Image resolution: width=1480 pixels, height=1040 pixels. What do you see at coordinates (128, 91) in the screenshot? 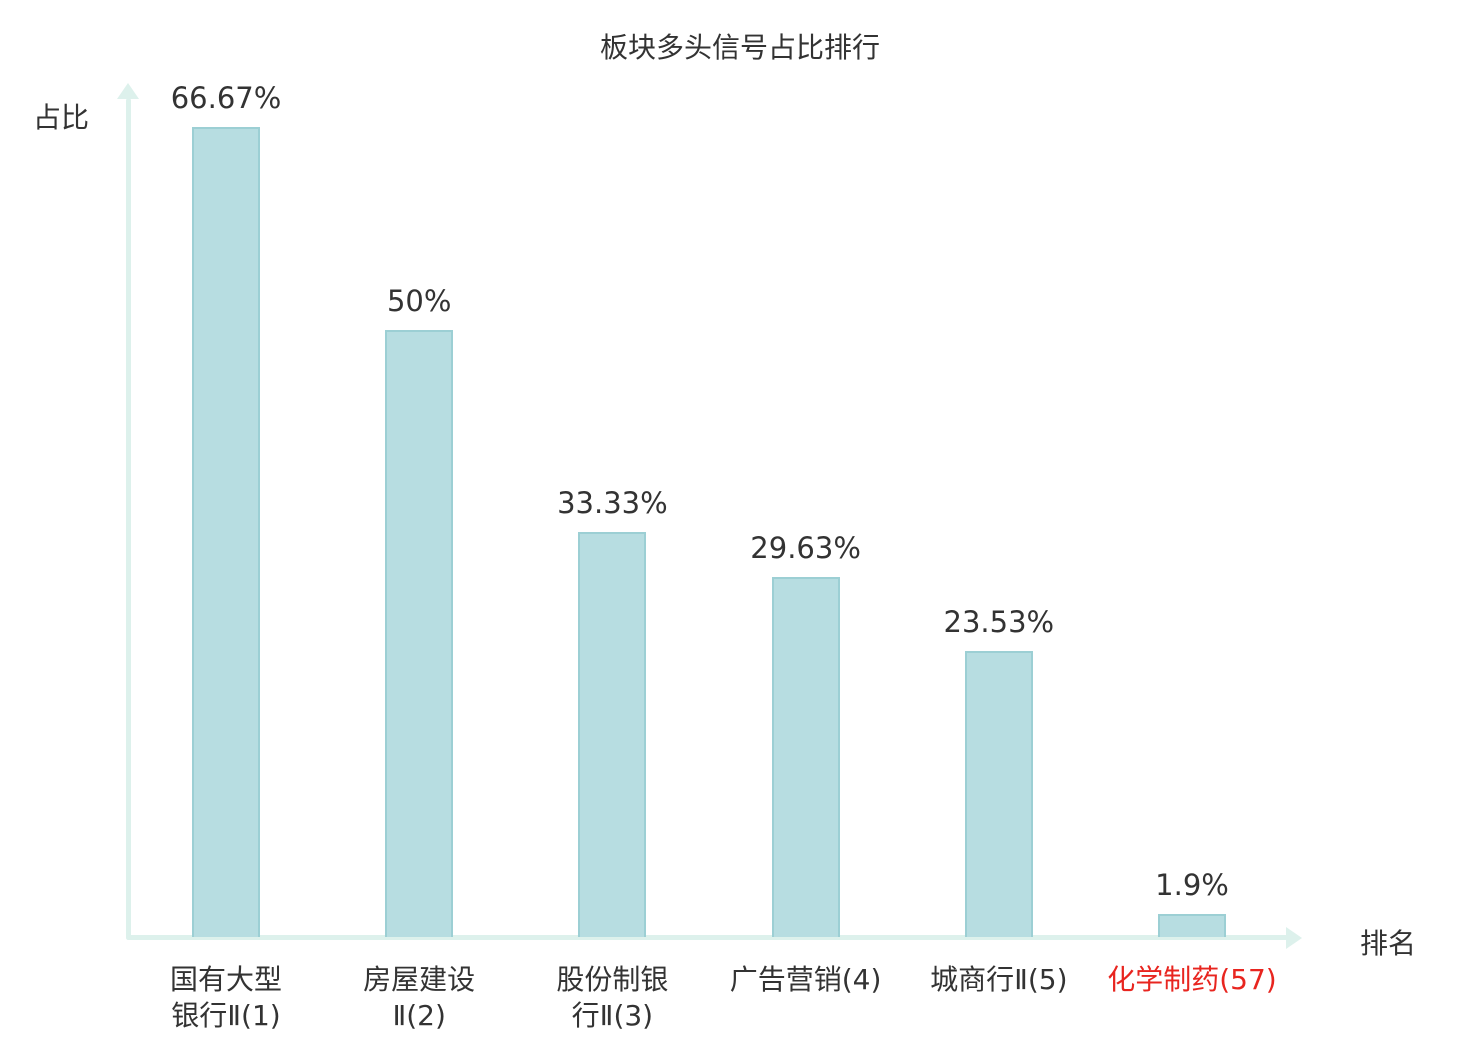
I see `y-axis-arrow-icon` at bounding box center [128, 91].